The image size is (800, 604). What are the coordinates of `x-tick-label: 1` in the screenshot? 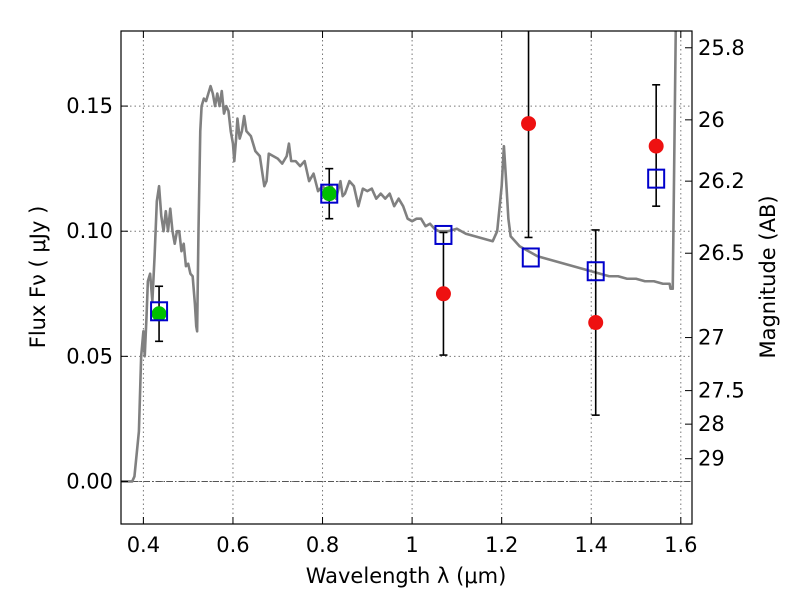 It's located at (411, 545).